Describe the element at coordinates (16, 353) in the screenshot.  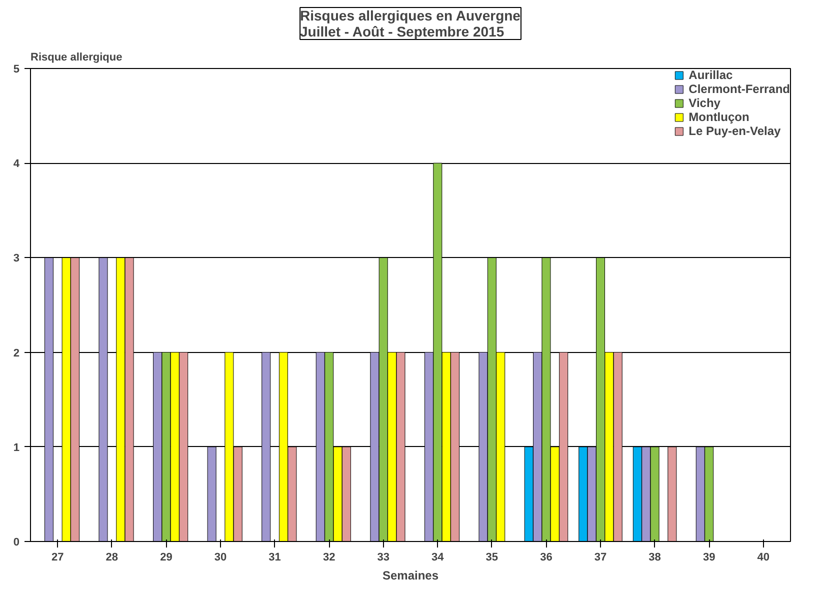
I see `y-tick-label: 2` at that location.